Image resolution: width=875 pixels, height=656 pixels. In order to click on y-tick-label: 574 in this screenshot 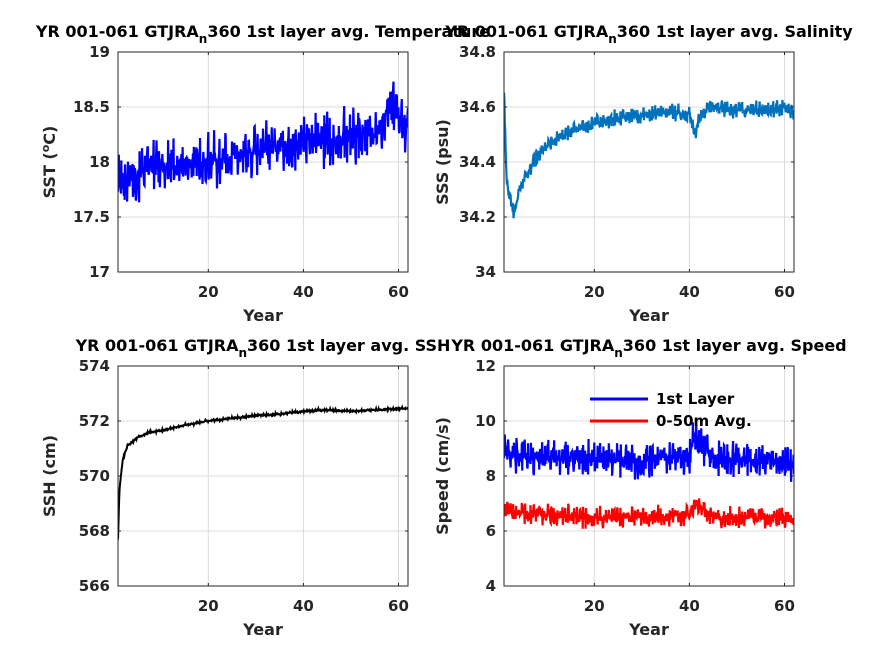, I will do `click(94, 366)`.